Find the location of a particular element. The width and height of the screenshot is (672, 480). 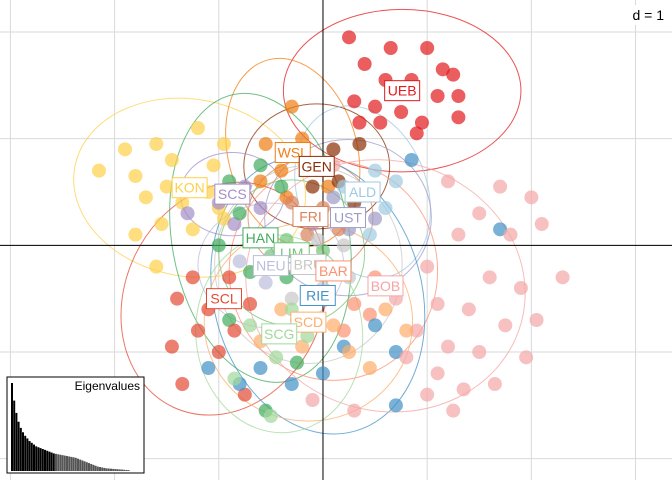

label-box-bob is located at coordinates (385, 286).